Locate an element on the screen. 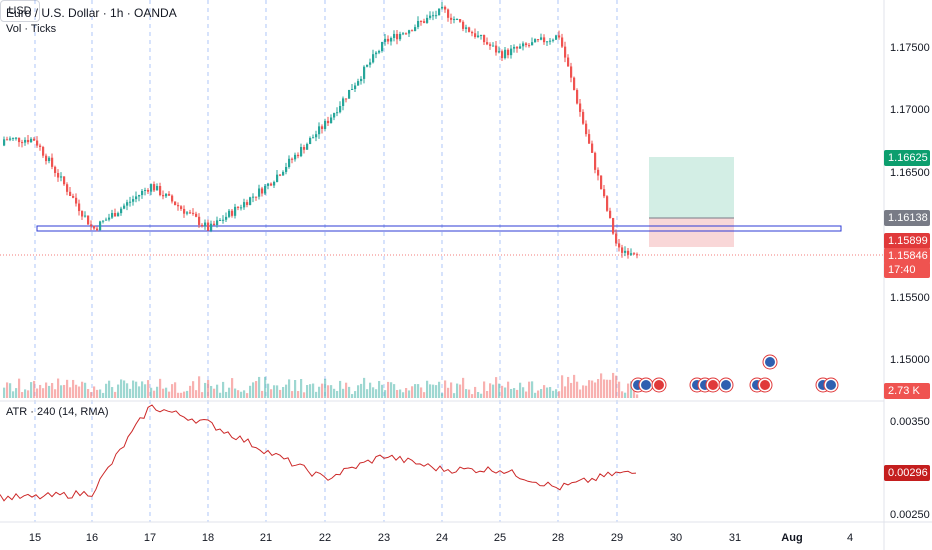 The height and width of the screenshot is (550, 932). volume-bars is located at coordinates (321, 385).